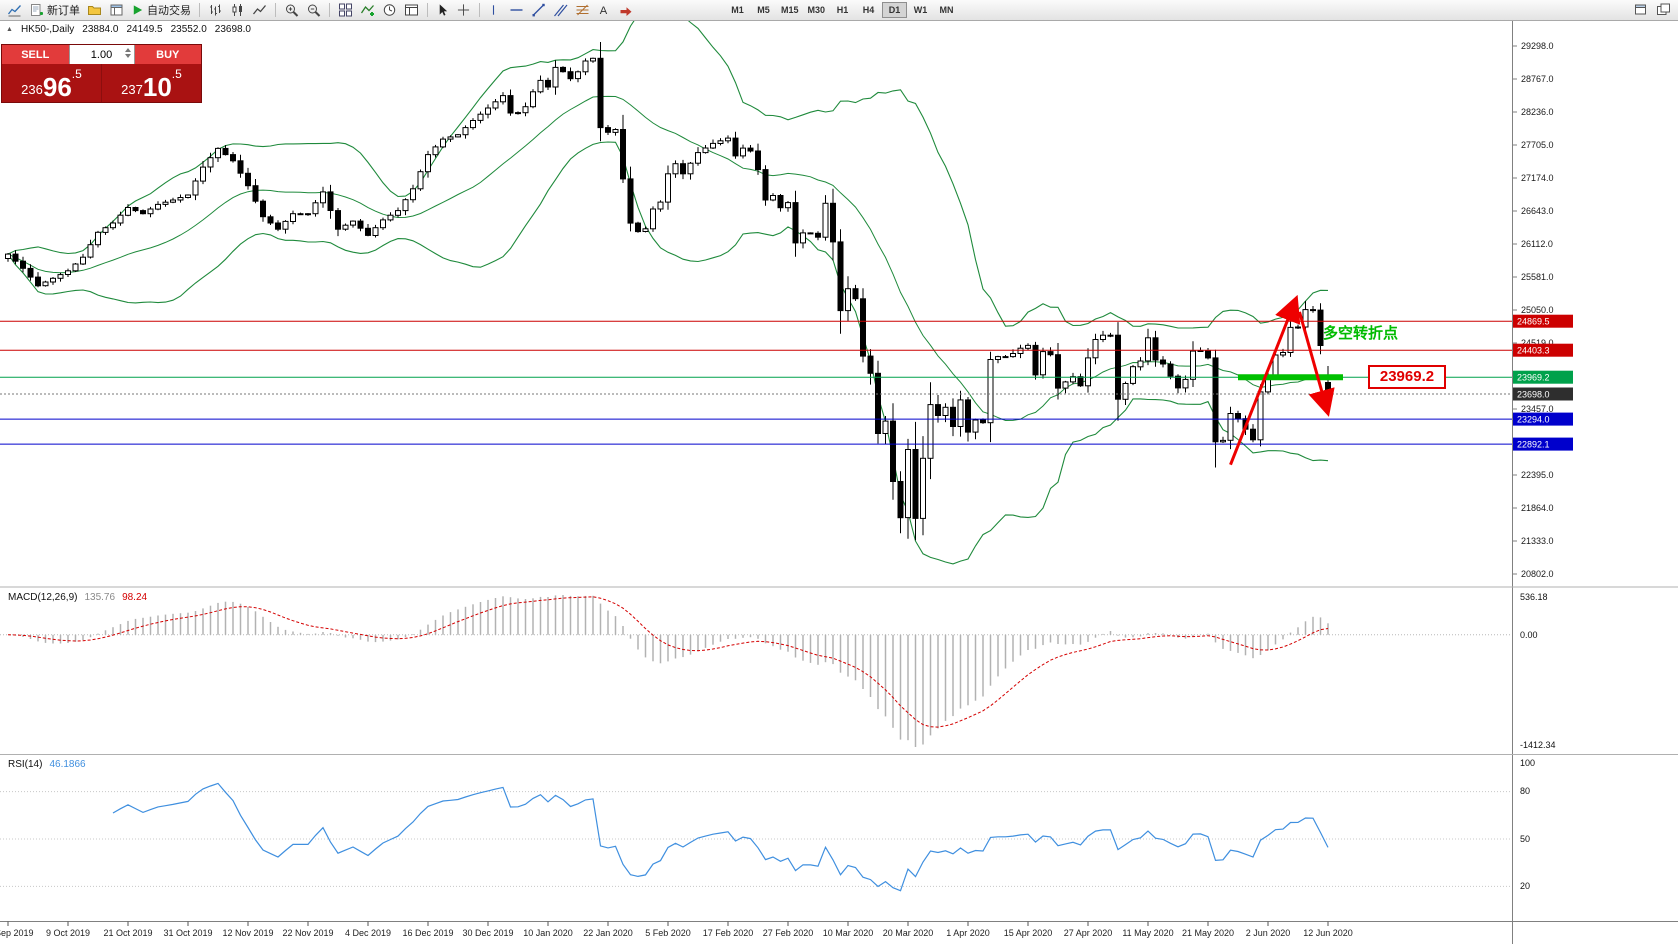 This screenshot has height=944, width=1678. What do you see at coordinates (1652, 10) in the screenshot?
I see `window-controls` at bounding box center [1652, 10].